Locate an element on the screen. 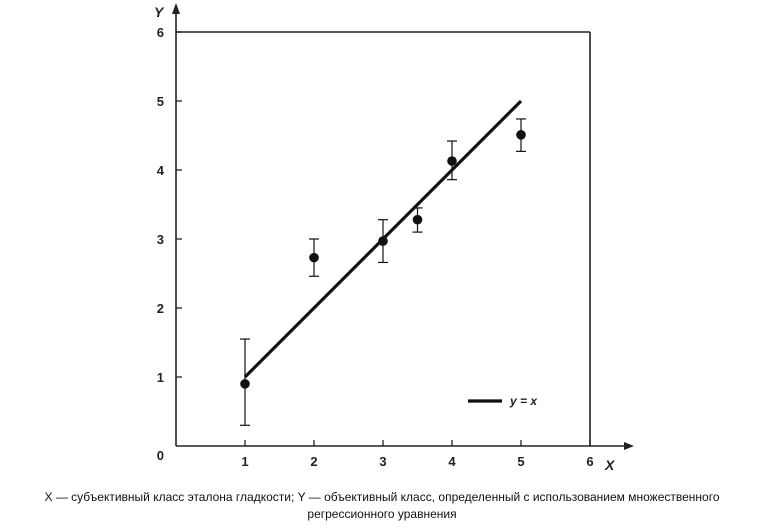 The height and width of the screenshot is (530, 764). x-axis-label: X is located at coordinates (610, 465).